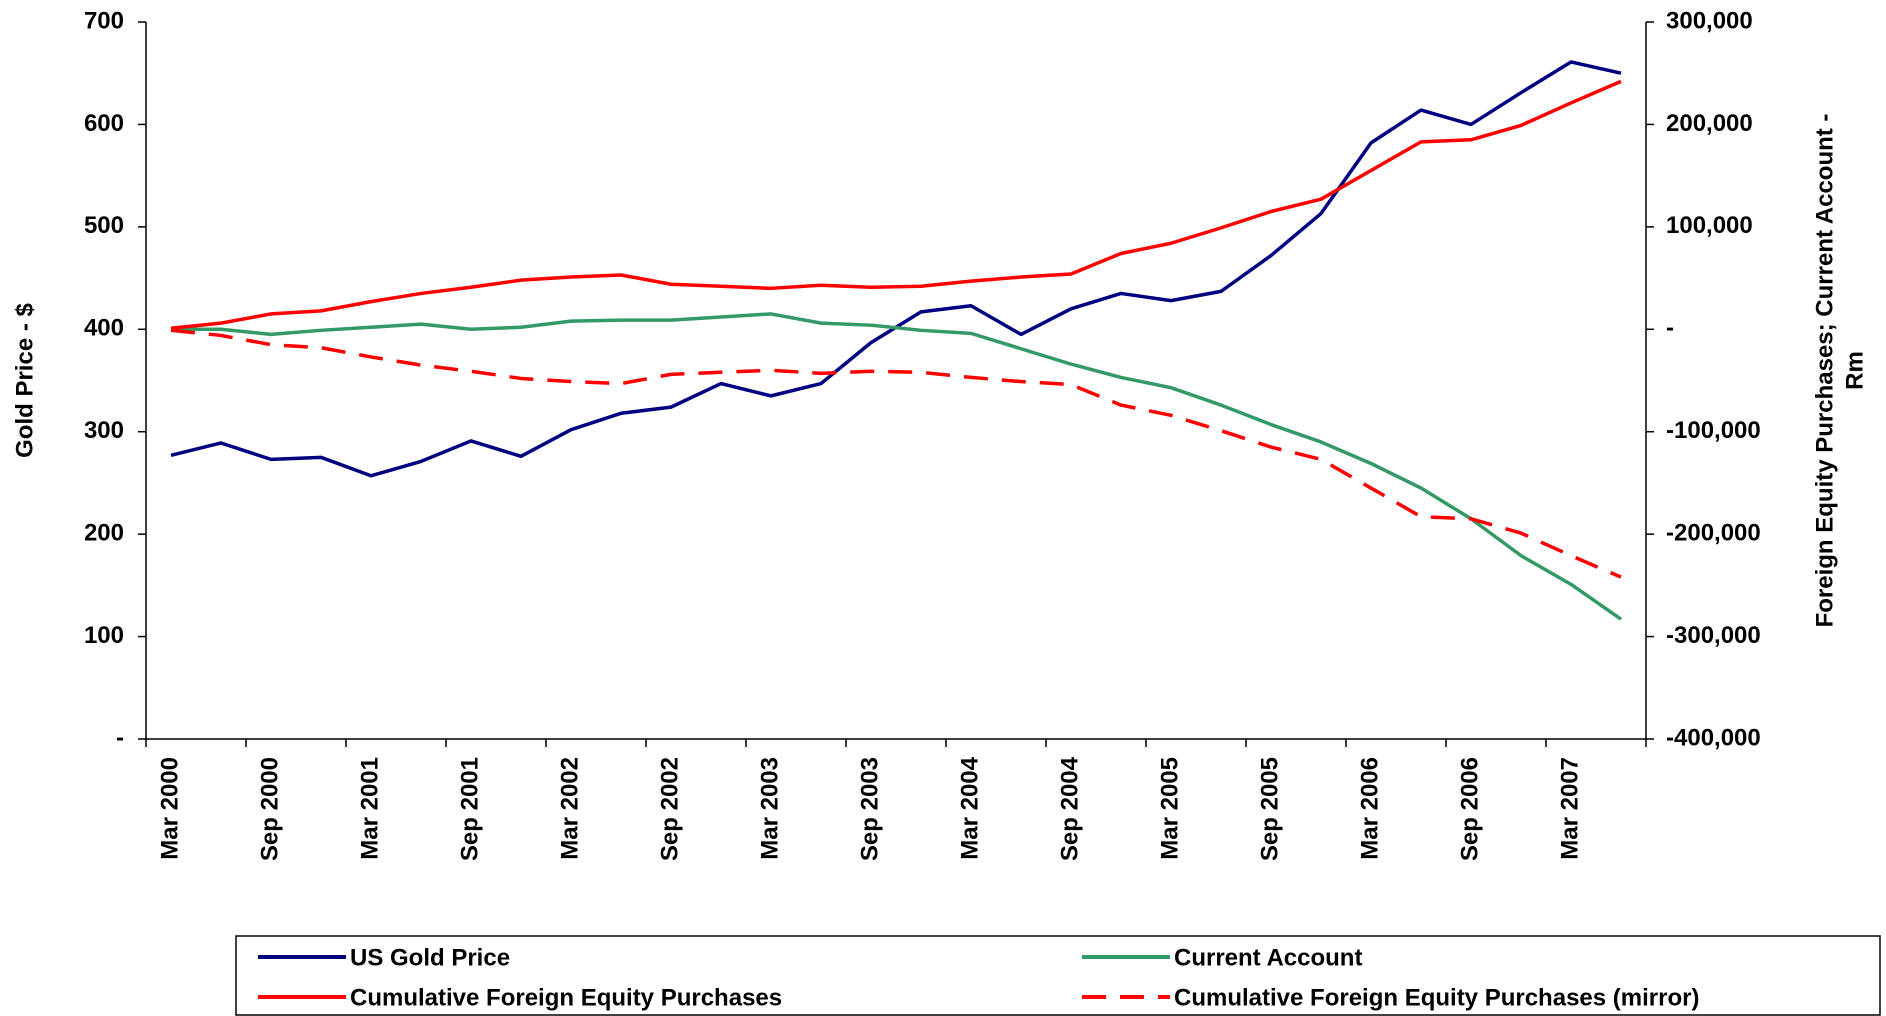 This screenshot has height=1016, width=1886. Describe the element at coordinates (24, 379) in the screenshot. I see `y-axis-title: Gold Price - $` at that location.